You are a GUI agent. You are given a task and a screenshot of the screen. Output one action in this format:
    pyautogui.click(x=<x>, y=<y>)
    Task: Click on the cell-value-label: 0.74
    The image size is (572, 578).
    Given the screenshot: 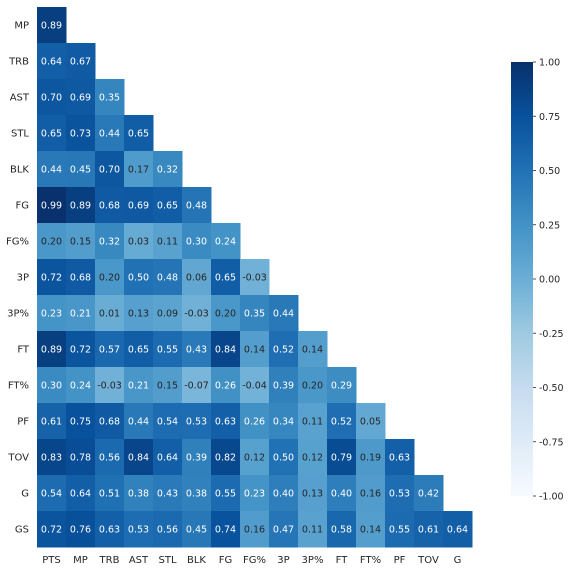 What is the action you would take?
    pyautogui.click(x=225, y=530)
    